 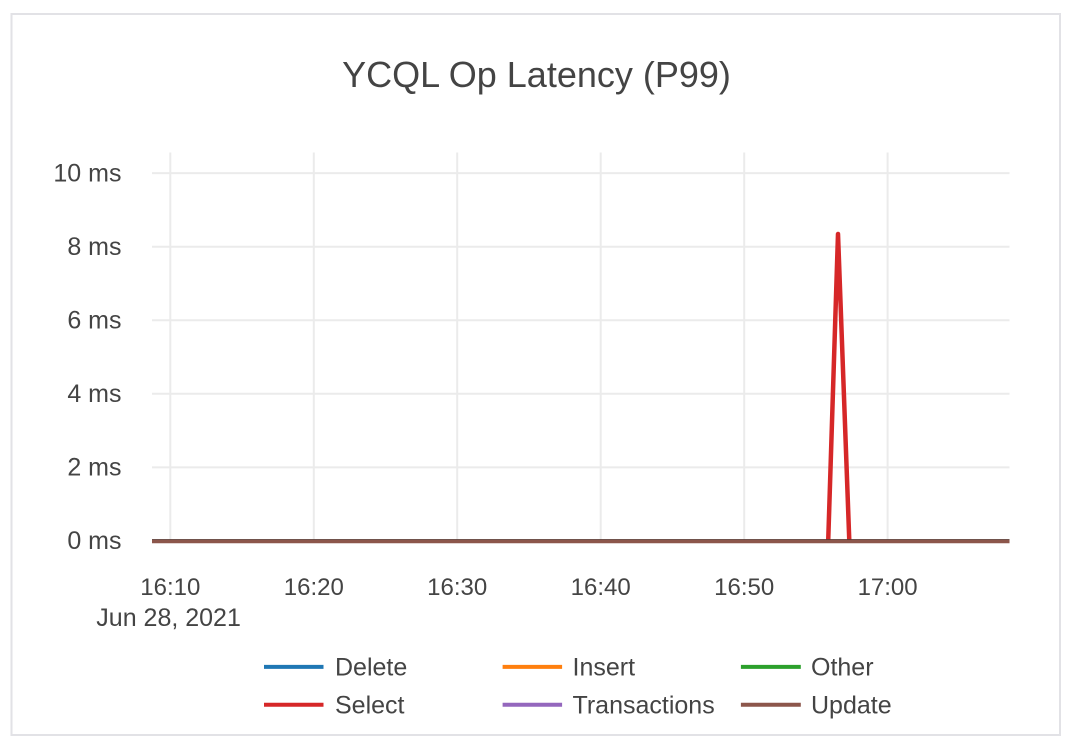 What do you see at coordinates (94, 541) in the screenshot?
I see `svg-text: 0 ms` at bounding box center [94, 541].